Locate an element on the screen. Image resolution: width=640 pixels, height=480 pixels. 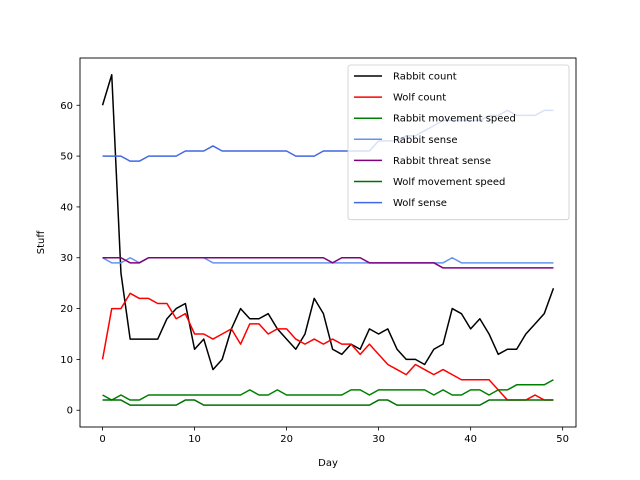
y-tick-label-1: 10 is located at coordinates (66, 360).